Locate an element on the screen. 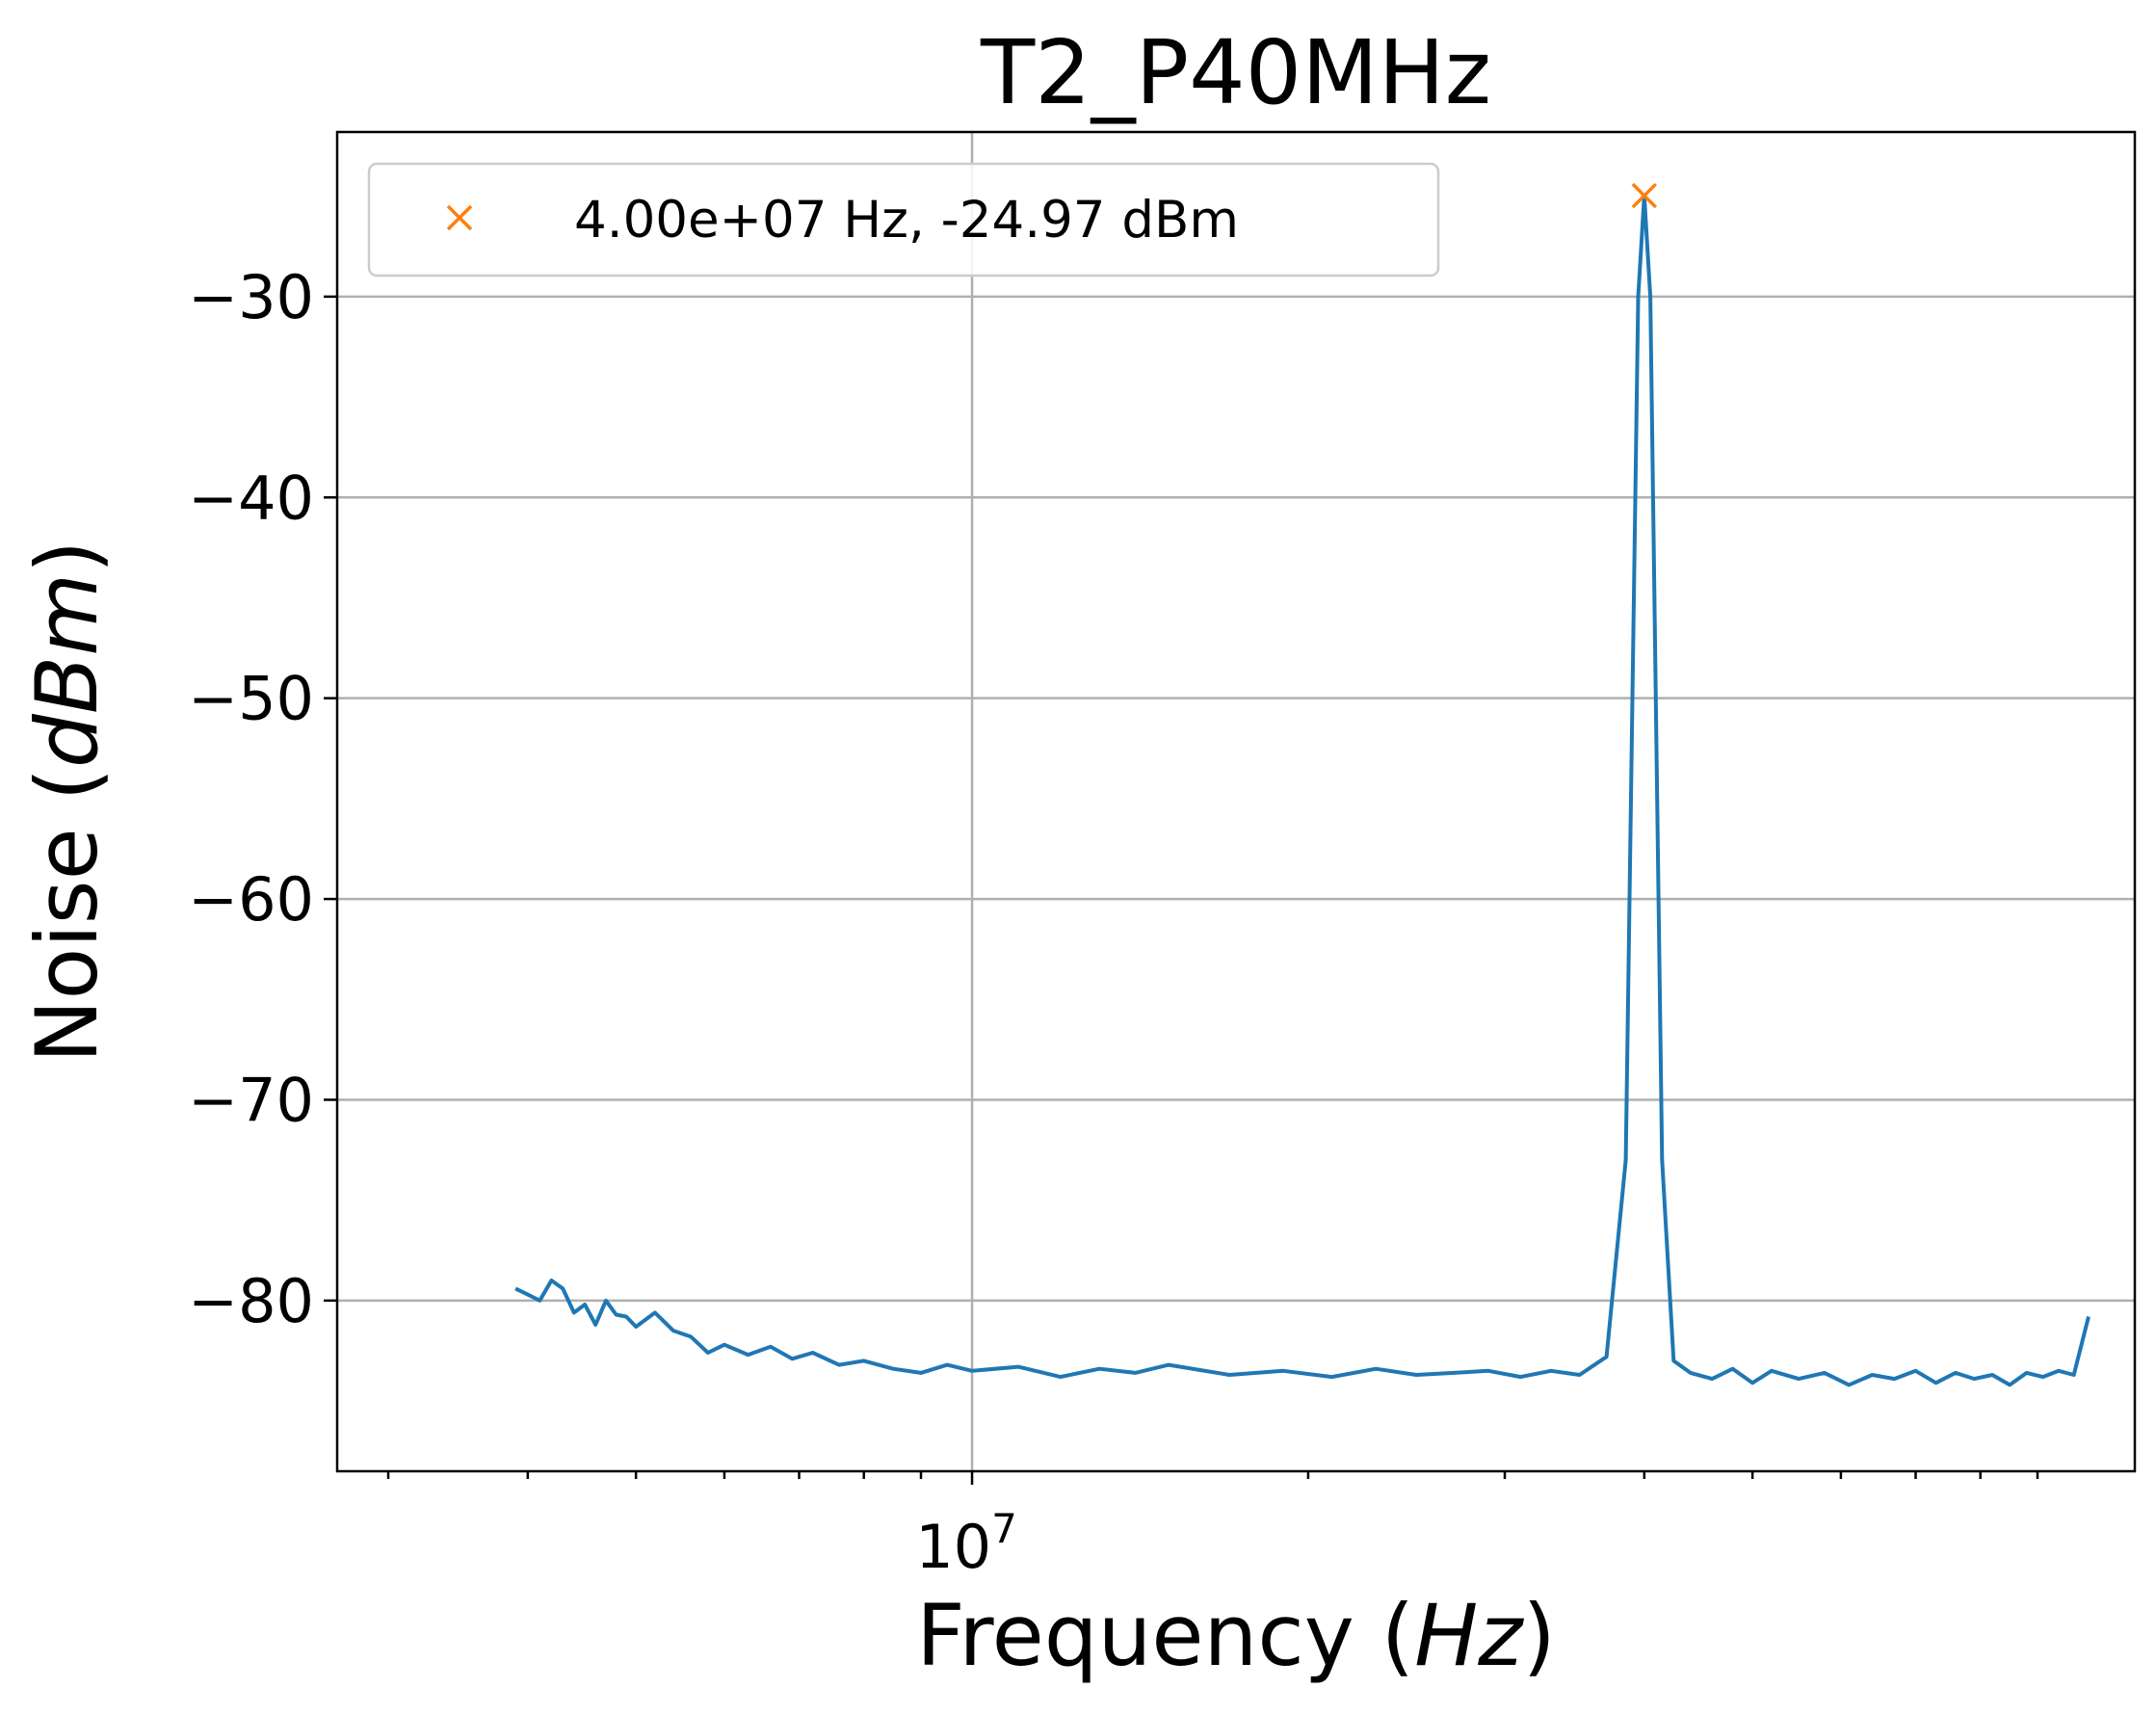 This screenshot has height=1715, width=2156. chart-title: T2_P40MHz is located at coordinates (1235, 72).